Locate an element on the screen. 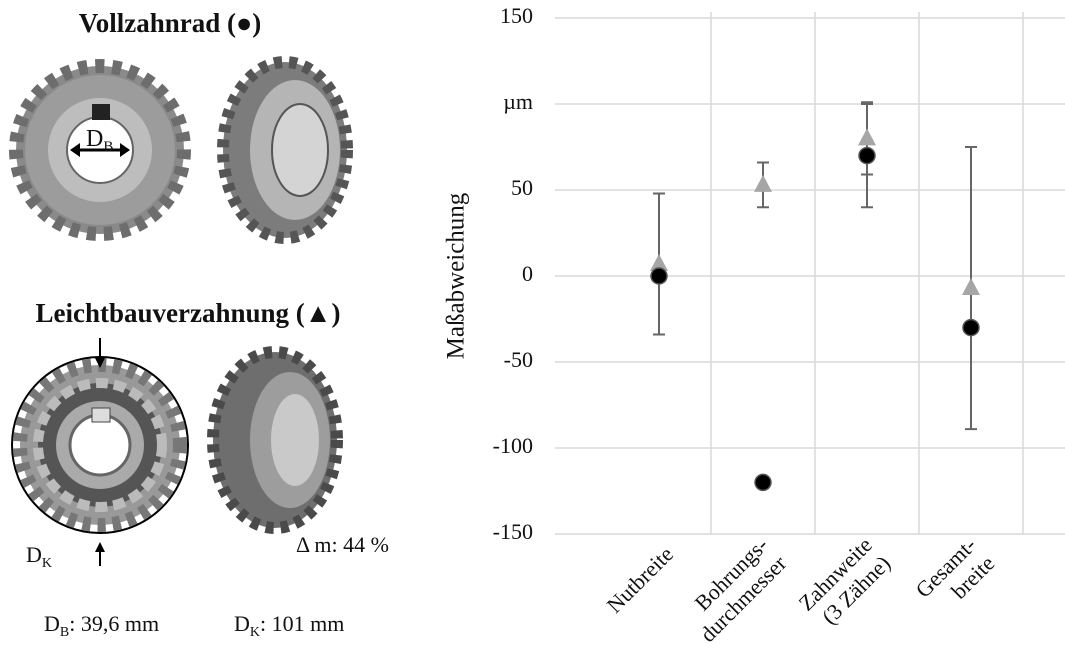 This screenshot has width=1065, height=669. dk-main: D is located at coordinates (34, 554).